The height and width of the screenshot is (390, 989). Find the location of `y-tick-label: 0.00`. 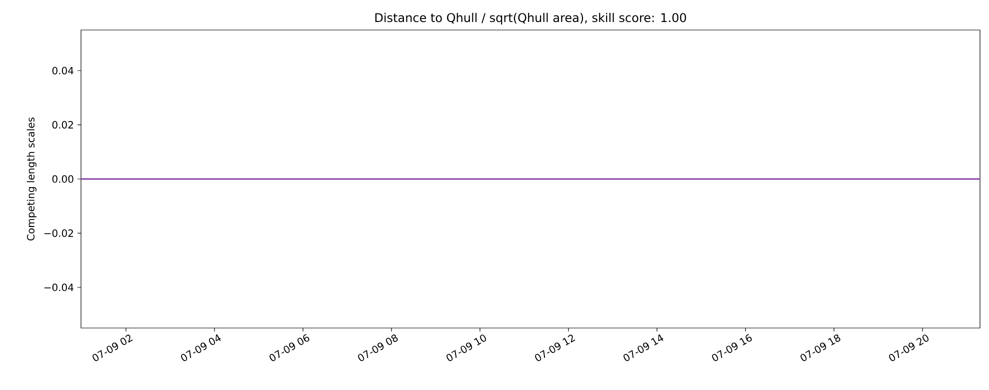

y-tick-label: 0.00 is located at coordinates (63, 179).